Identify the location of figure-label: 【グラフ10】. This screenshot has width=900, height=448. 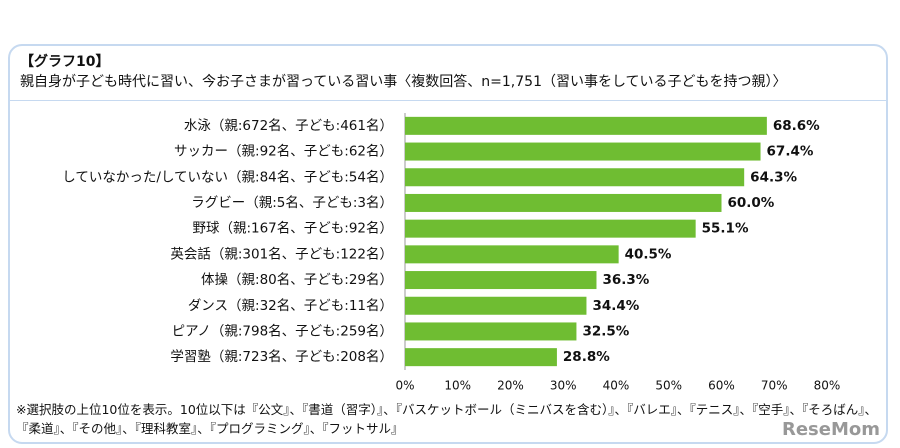
(65, 62).